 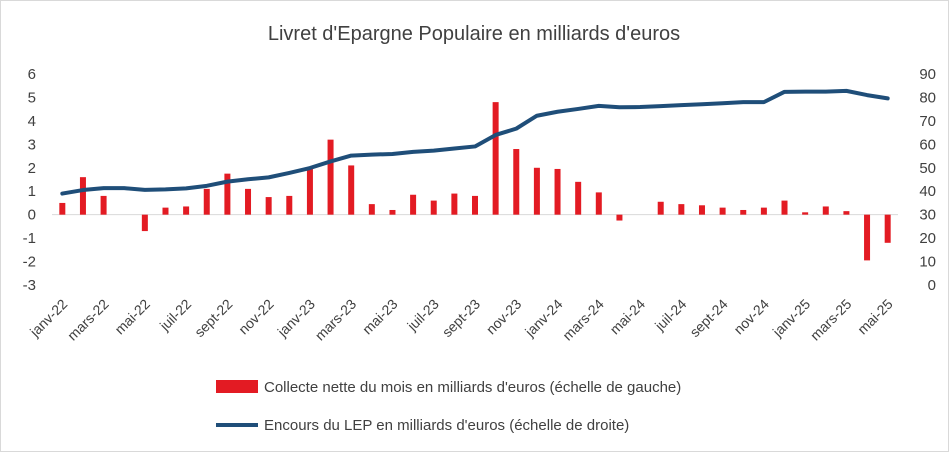 What do you see at coordinates (256, 317) in the screenshot?
I see `x-tick-label: nov-22` at bounding box center [256, 317].